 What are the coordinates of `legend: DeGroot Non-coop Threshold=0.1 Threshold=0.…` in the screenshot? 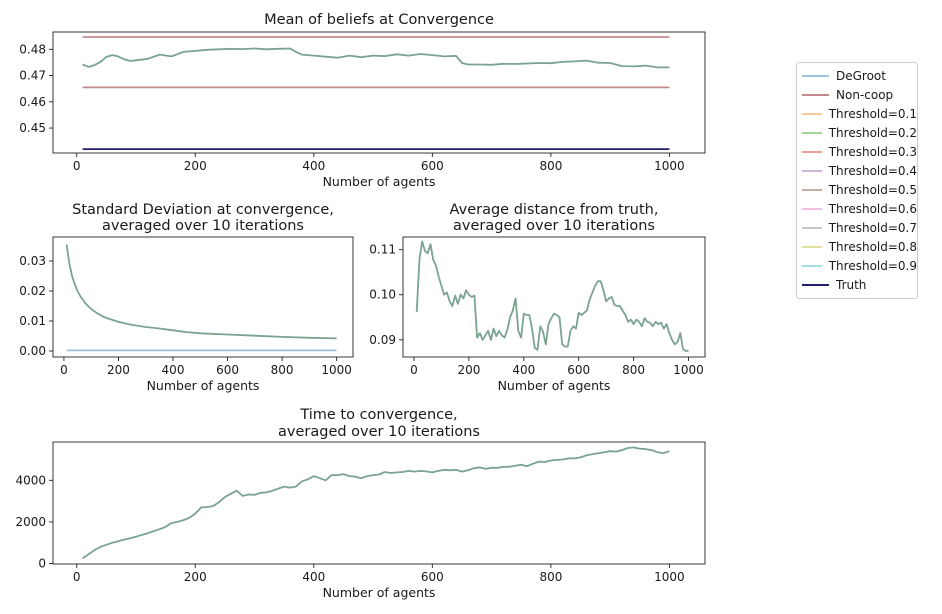 It's located at (857, 180).